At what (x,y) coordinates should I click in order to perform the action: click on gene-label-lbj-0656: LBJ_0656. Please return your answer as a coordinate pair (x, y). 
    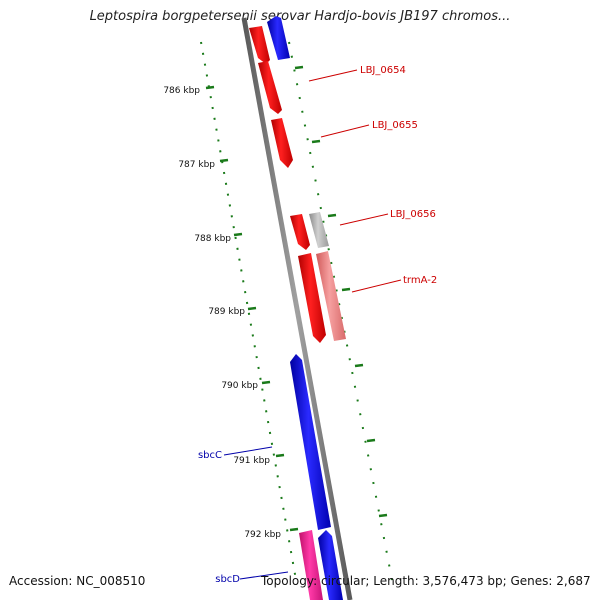
    Looking at the image, I should click on (413, 214).